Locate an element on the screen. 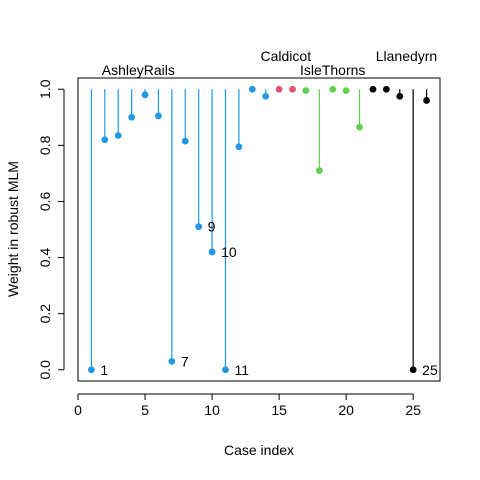  y-tick-label: 0.4 is located at coordinates (45, 258).